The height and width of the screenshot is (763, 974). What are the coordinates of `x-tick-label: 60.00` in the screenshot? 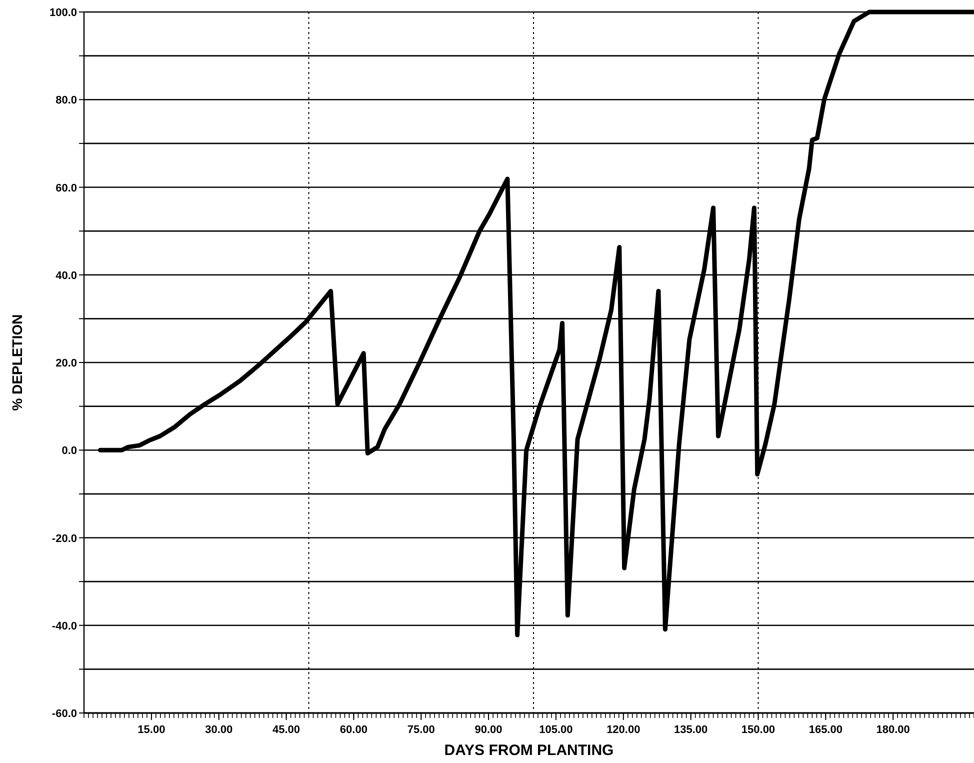 It's located at (354, 730).